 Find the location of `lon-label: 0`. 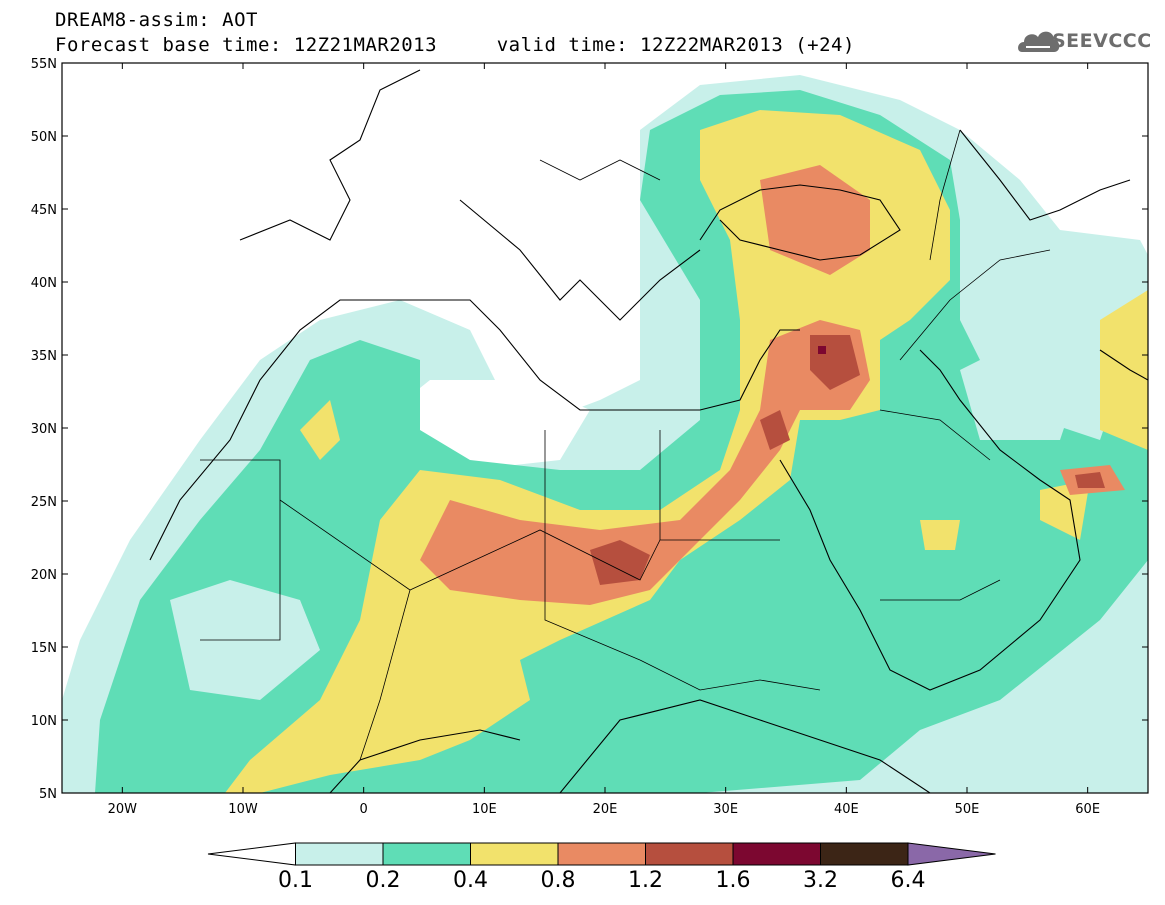

lon-label: 0 is located at coordinates (364, 809).